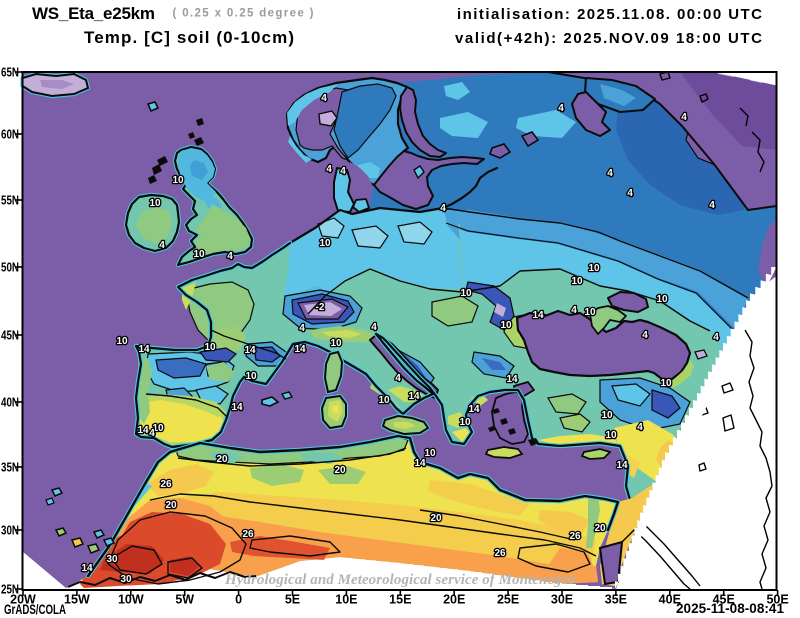  What do you see at coordinates (77, 600) in the screenshot?
I see `svg-text: 15W` at bounding box center [77, 600].